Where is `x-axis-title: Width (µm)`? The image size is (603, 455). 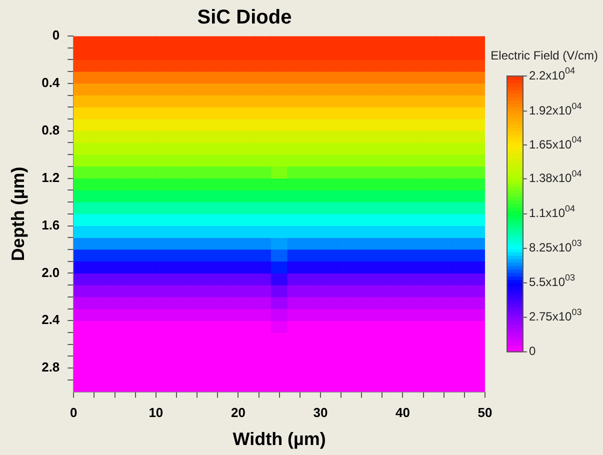 x-axis-title: Width (µm) is located at coordinates (279, 439).